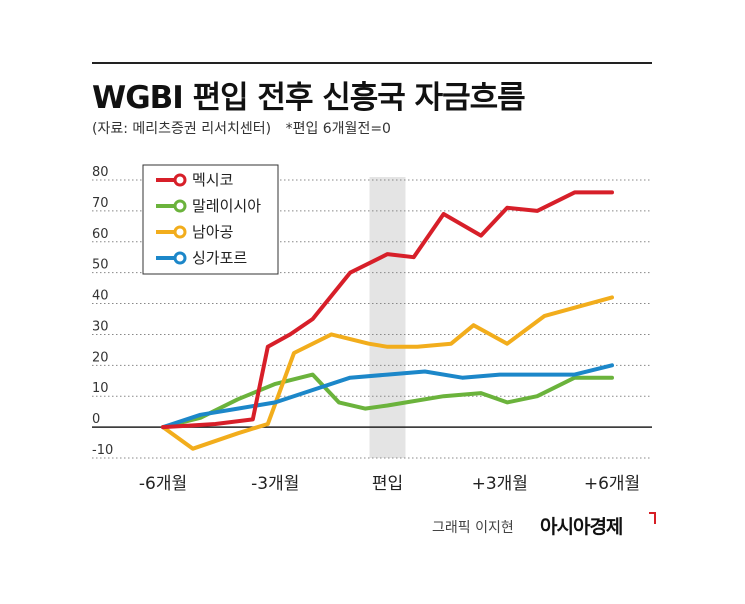  What do you see at coordinates (473, 528) in the screenshot?
I see `graphic-credit: 그래픽 이지현` at bounding box center [473, 528].